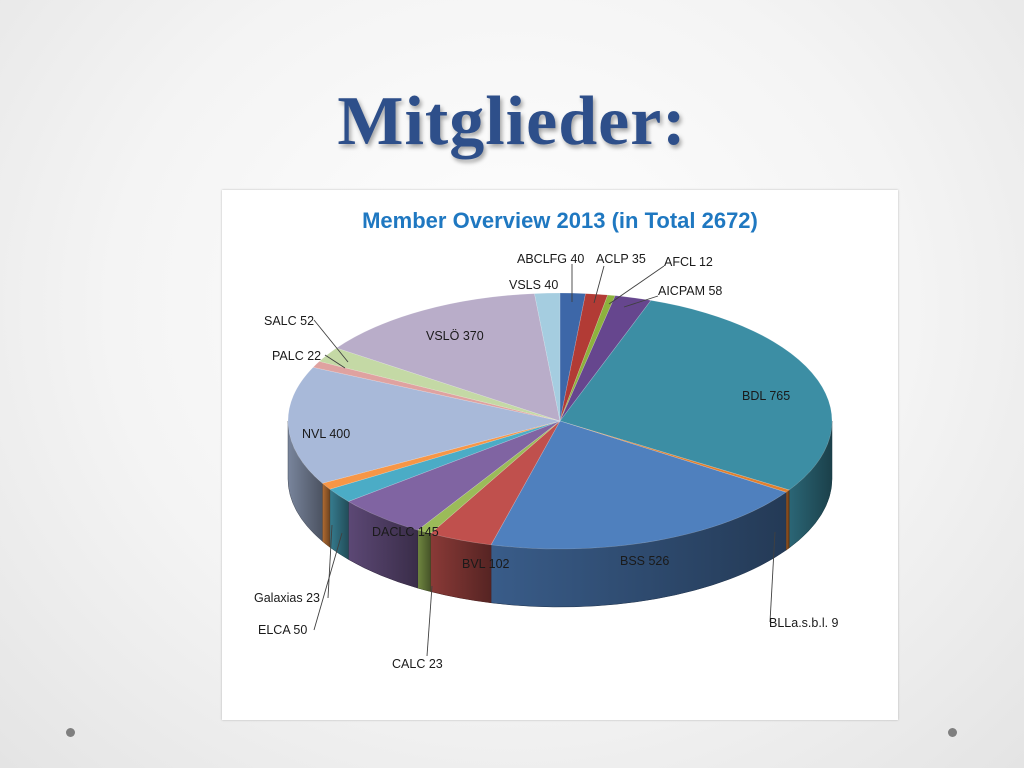 This screenshot has width=1024, height=768. What do you see at coordinates (572, 357) in the screenshot?
I see `pie-slice-abclfg` at bounding box center [572, 357].